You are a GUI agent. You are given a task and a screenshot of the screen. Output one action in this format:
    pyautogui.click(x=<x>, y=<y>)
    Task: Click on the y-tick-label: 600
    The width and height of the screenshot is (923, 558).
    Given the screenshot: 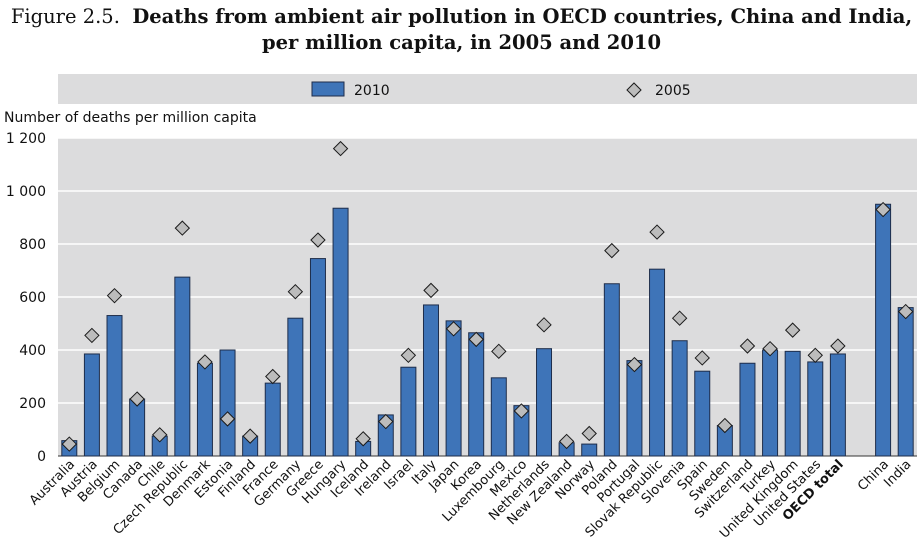 What is the action you would take?
    pyautogui.click(x=32, y=298)
    